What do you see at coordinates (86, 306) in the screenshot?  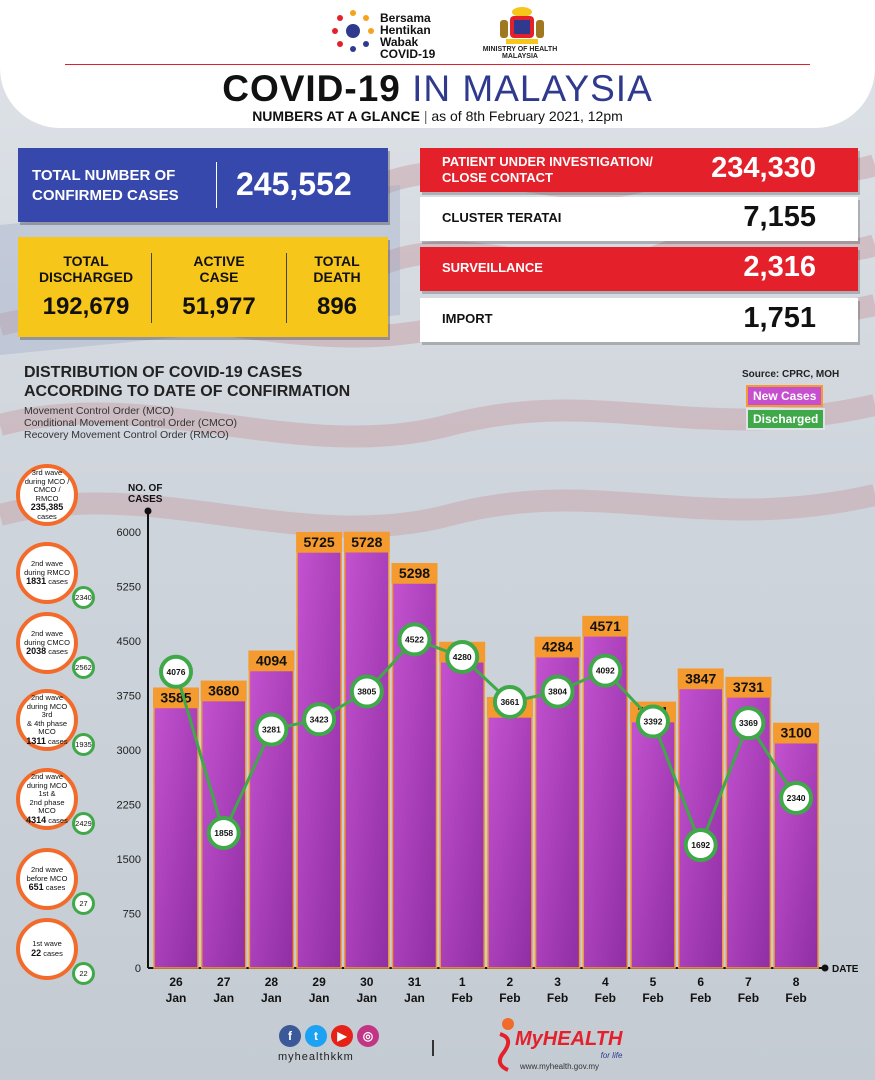 I see `discharged-value: 192,679` at bounding box center [86, 306].